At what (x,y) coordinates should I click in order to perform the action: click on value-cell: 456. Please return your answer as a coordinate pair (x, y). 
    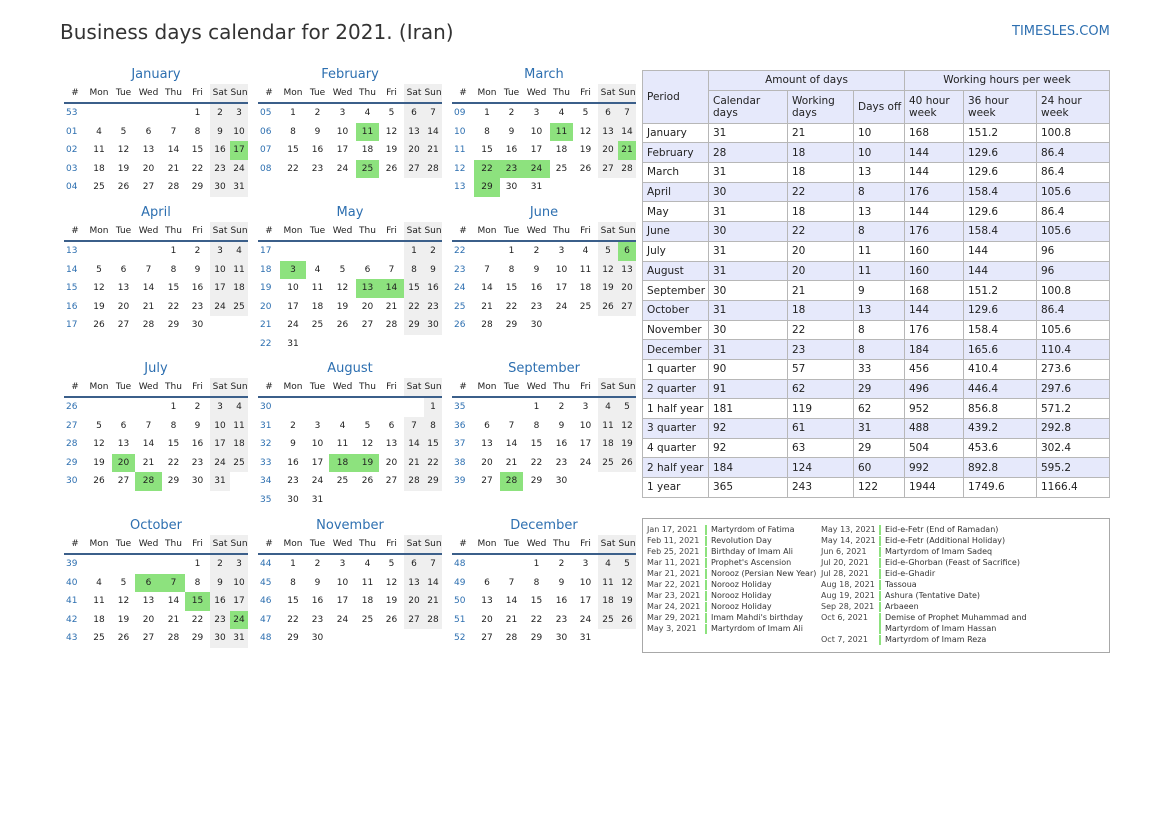
    Looking at the image, I should click on (934, 369).